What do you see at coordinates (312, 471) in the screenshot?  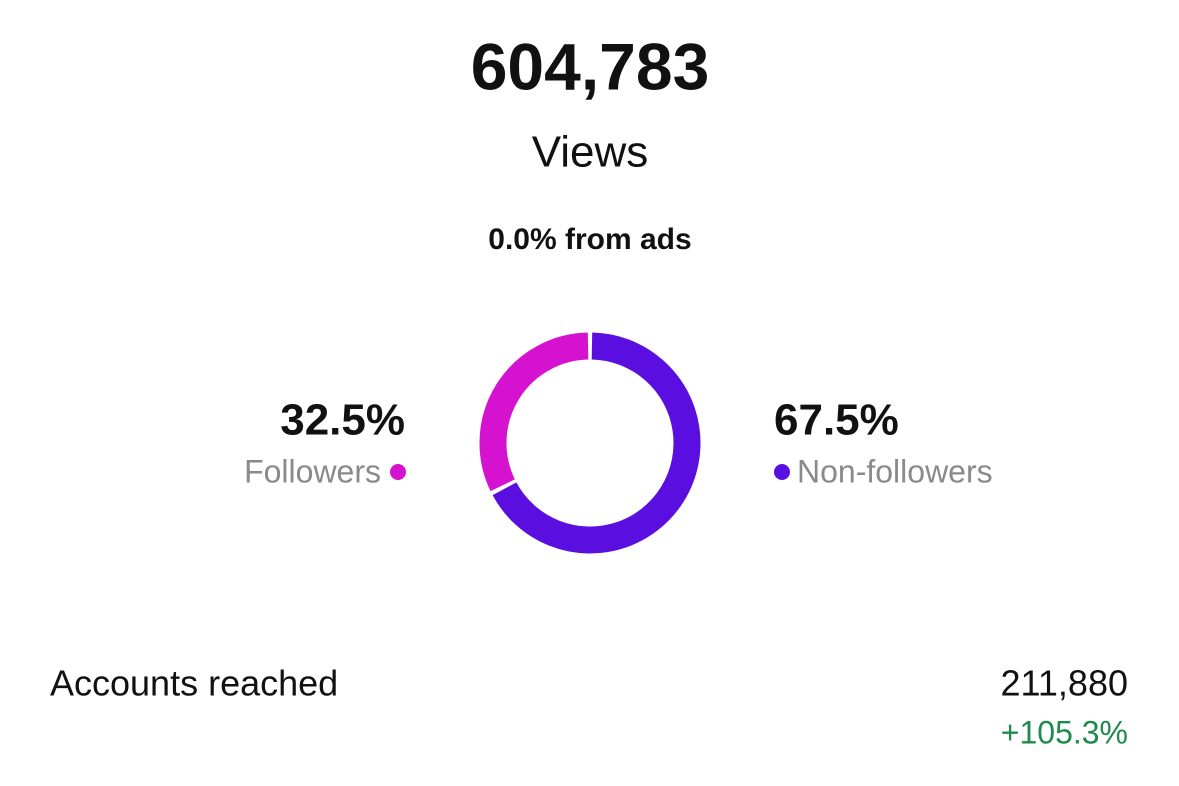 I see `legend-label: Followers` at bounding box center [312, 471].